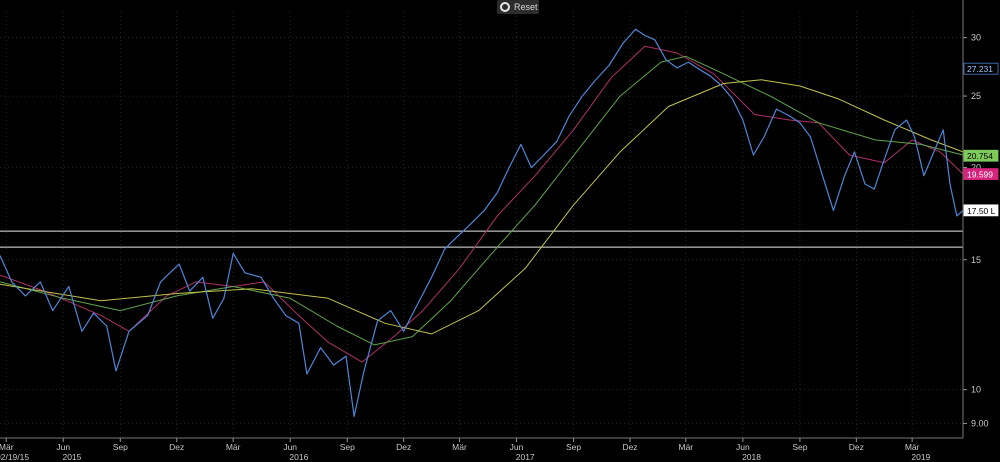 The height and width of the screenshot is (462, 1000). Describe the element at coordinates (525, 457) in the screenshot. I see `year-label: 2017` at that location.